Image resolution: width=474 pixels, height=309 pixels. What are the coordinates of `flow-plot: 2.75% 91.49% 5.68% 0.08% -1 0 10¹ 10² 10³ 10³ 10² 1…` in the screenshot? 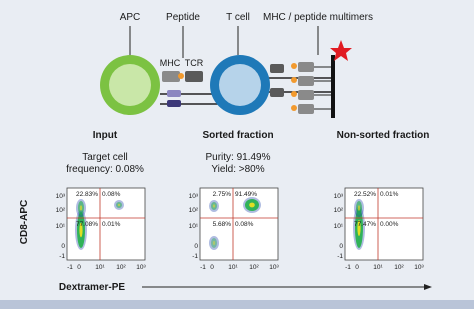 It's located at (234, 229).